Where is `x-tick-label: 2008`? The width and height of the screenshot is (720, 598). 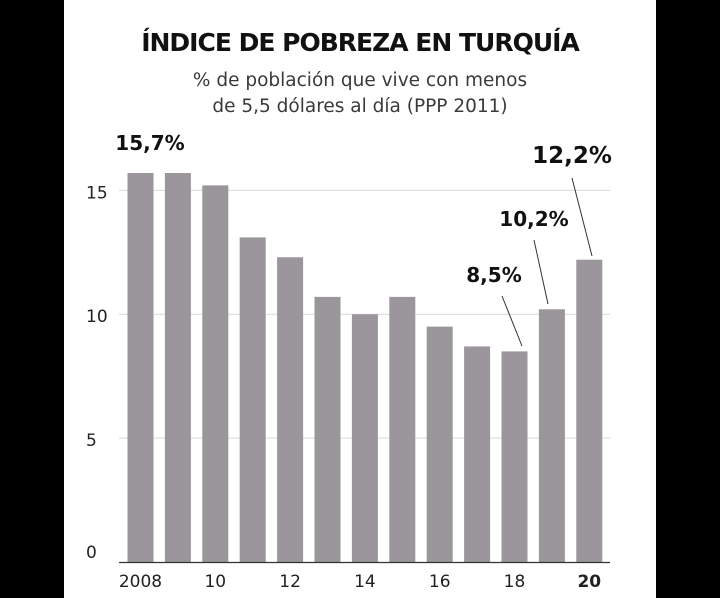 x-tick-label: 2008 is located at coordinates (140, 582).